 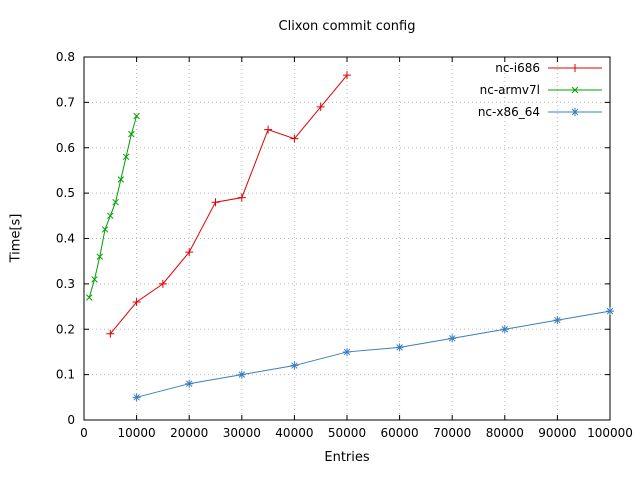 I want to click on x-tick-label: 90000, so click(x=557, y=433).